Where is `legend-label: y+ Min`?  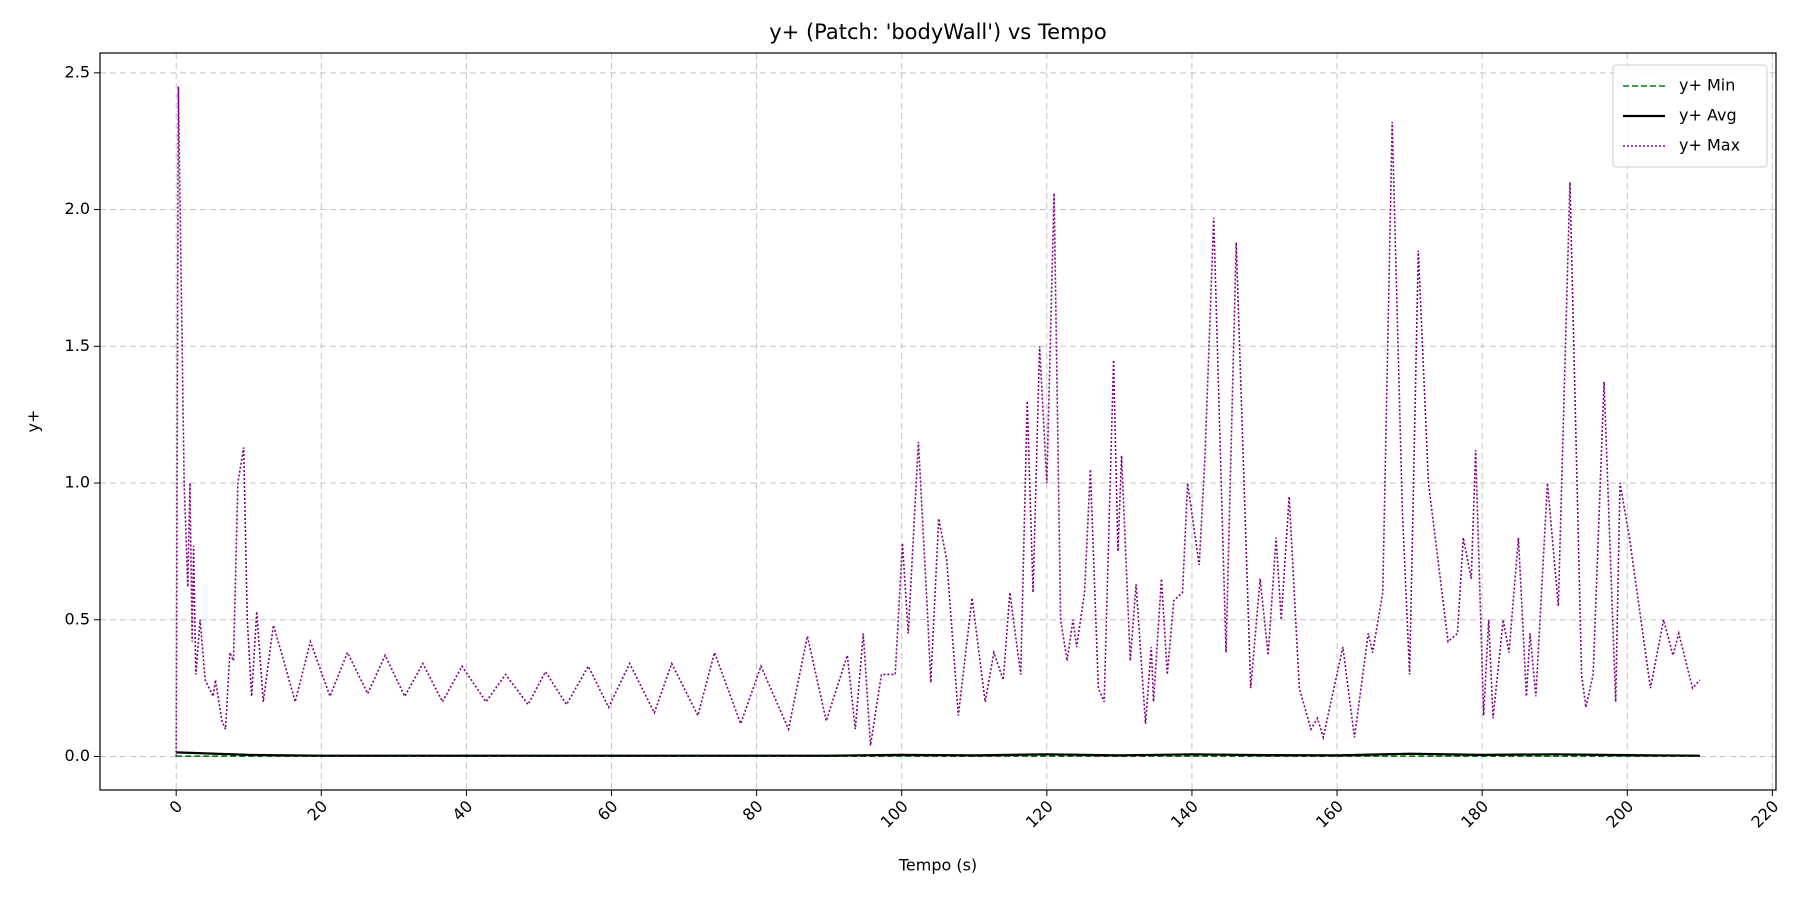
legend-label: y+ Min is located at coordinates (1707, 85).